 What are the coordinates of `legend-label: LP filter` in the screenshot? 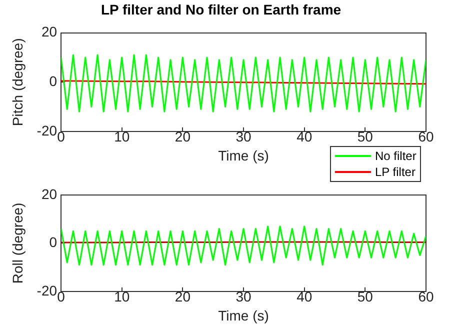 It's located at (395, 172).